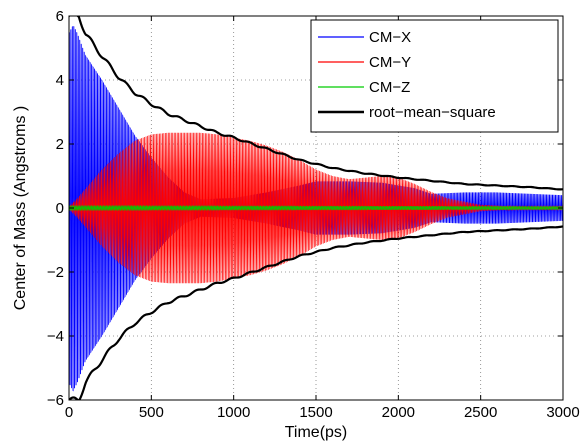 Image resolution: width=586 pixels, height=446 pixels. Describe the element at coordinates (562, 412) in the screenshot. I see `x-tick-label: 3000` at that location.